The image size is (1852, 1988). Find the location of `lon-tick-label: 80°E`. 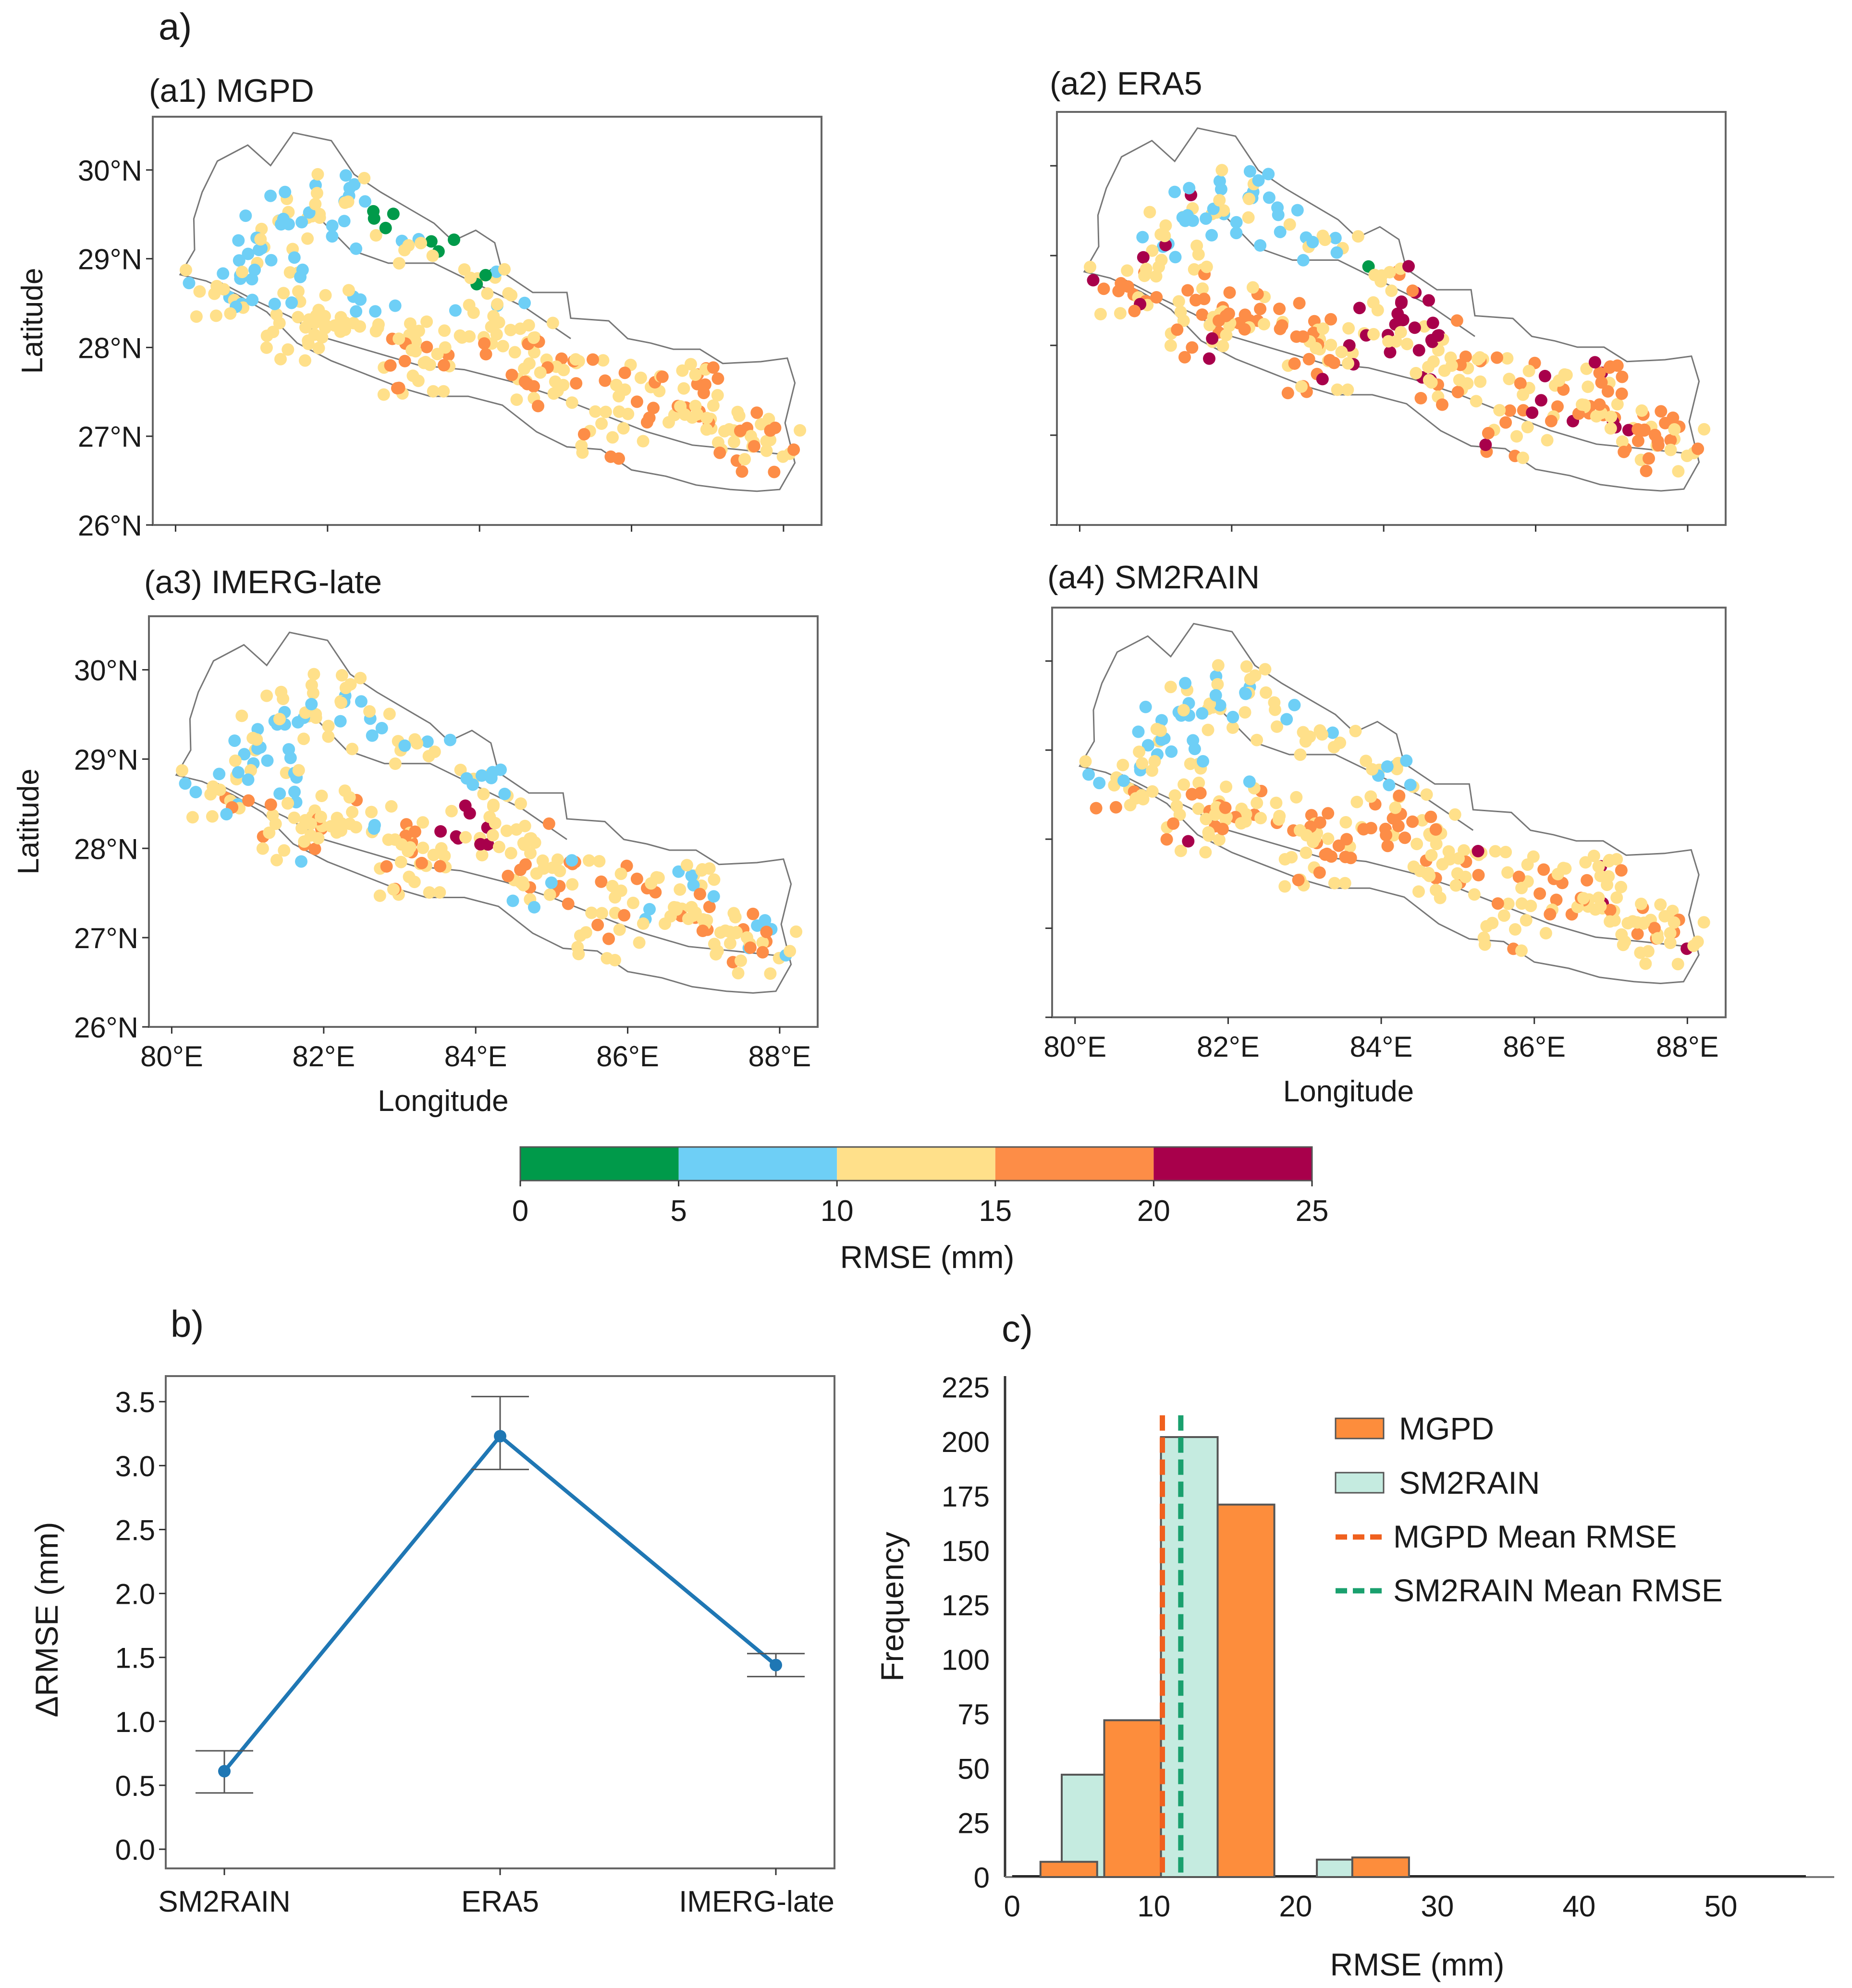

lon-tick-label: 80°E is located at coordinates (172, 1056).